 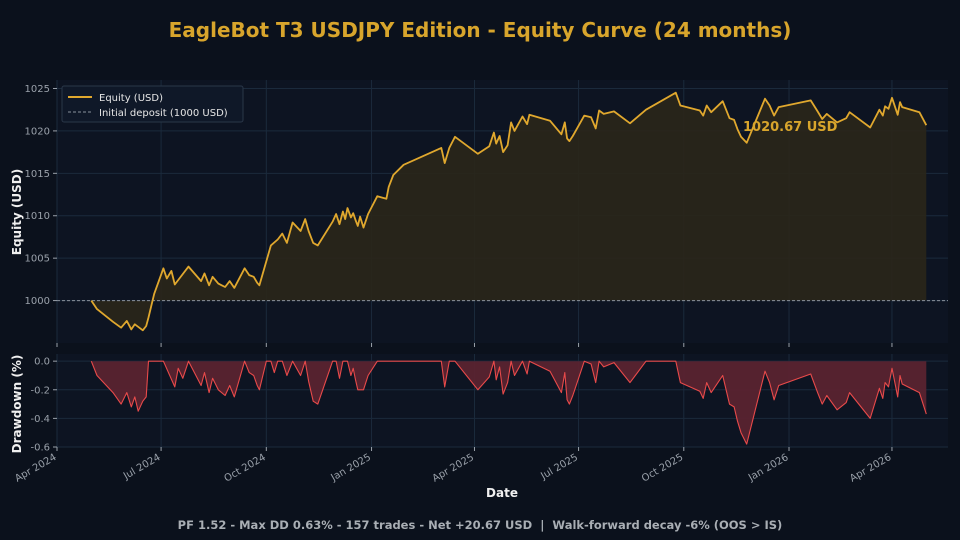 What do you see at coordinates (502, 493) in the screenshot?
I see `x-axis-label: Date` at bounding box center [502, 493].